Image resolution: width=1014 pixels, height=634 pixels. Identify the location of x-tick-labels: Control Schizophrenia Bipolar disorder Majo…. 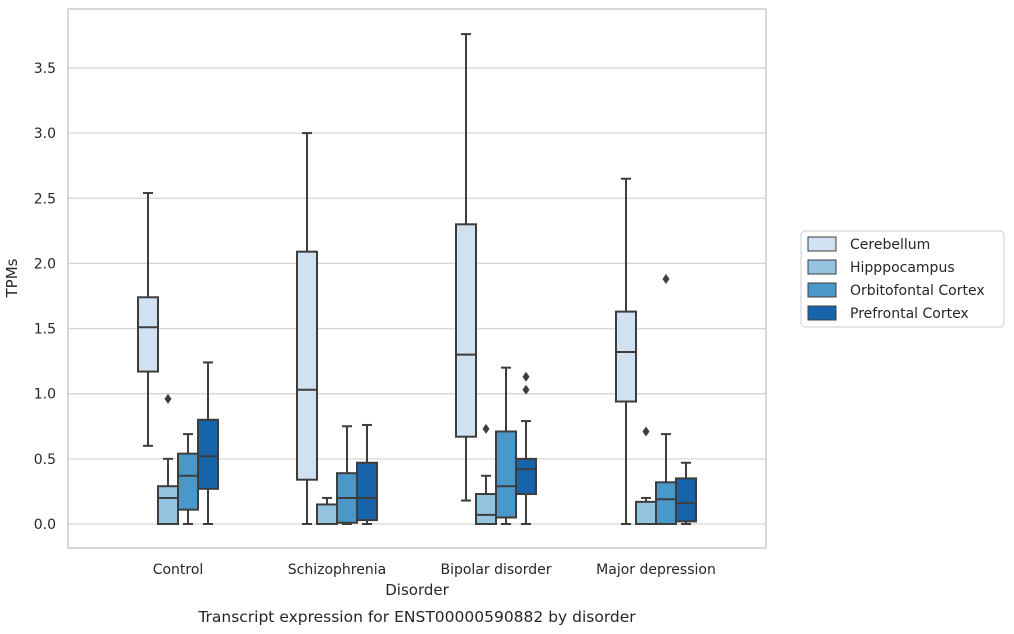
(434, 570).